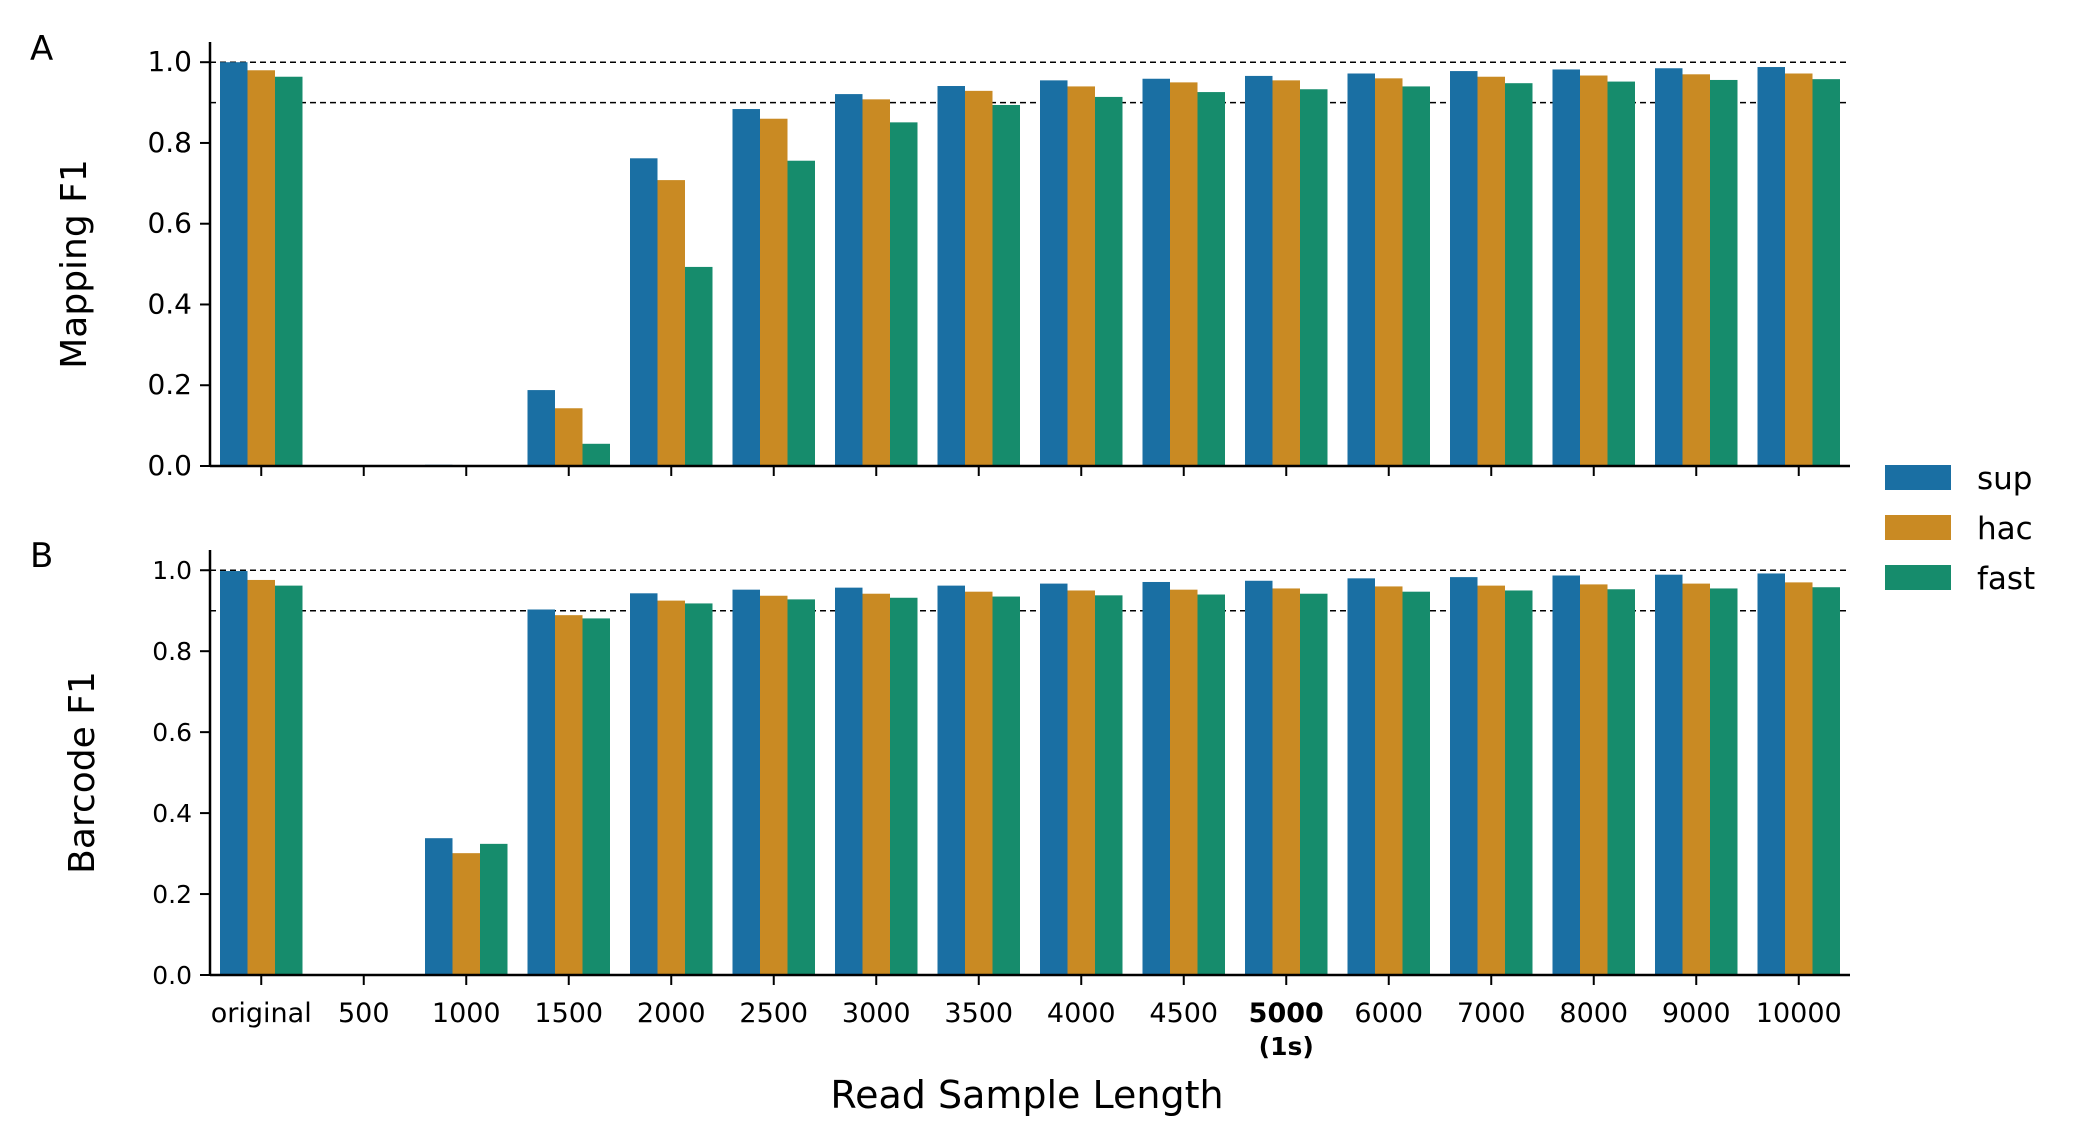  I want to click on panel-label: B, so click(41, 556).